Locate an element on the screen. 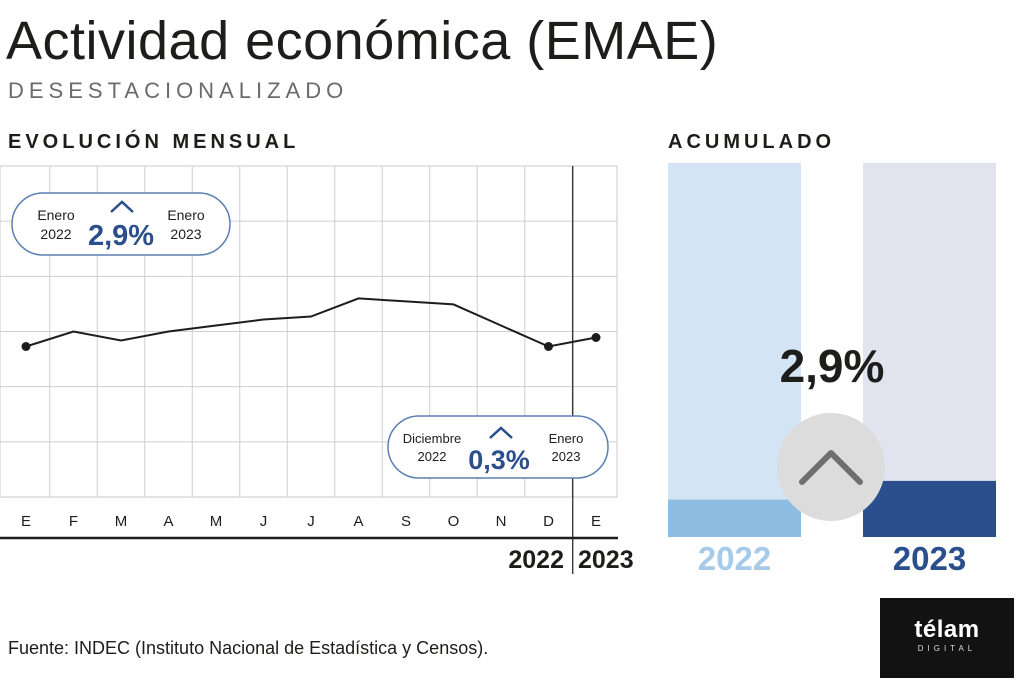  x-tick-label: F is located at coordinates (73, 521).